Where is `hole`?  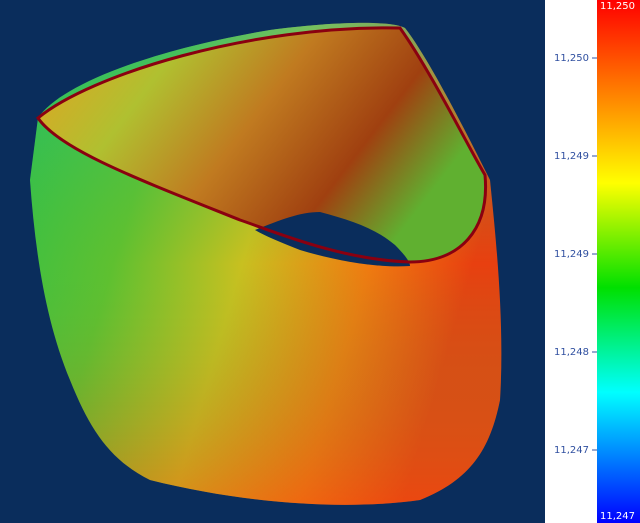 hole is located at coordinates (332, 239).